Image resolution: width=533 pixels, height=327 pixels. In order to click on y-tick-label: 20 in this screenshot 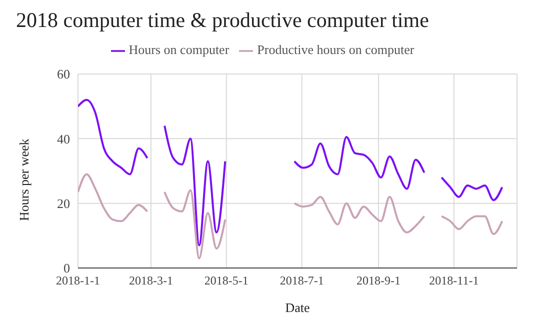, I will do `click(63, 203)`.